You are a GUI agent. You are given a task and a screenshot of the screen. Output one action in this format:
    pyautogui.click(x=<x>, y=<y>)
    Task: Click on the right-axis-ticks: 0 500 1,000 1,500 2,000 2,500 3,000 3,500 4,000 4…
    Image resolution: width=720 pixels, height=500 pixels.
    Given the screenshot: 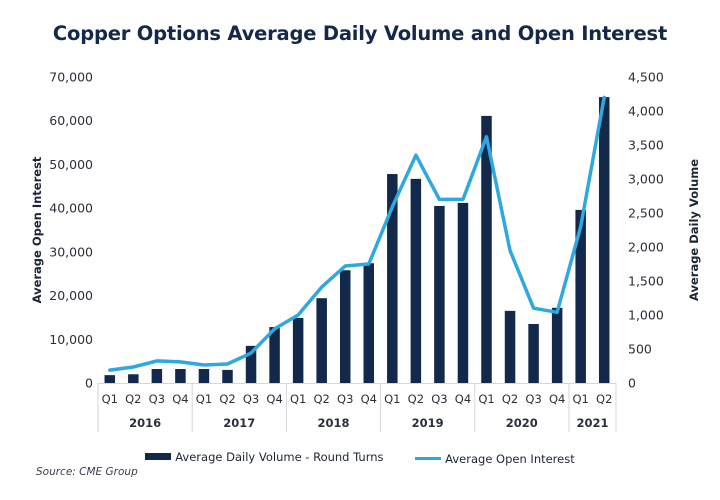 What is the action you would take?
    pyautogui.click(x=646, y=230)
    